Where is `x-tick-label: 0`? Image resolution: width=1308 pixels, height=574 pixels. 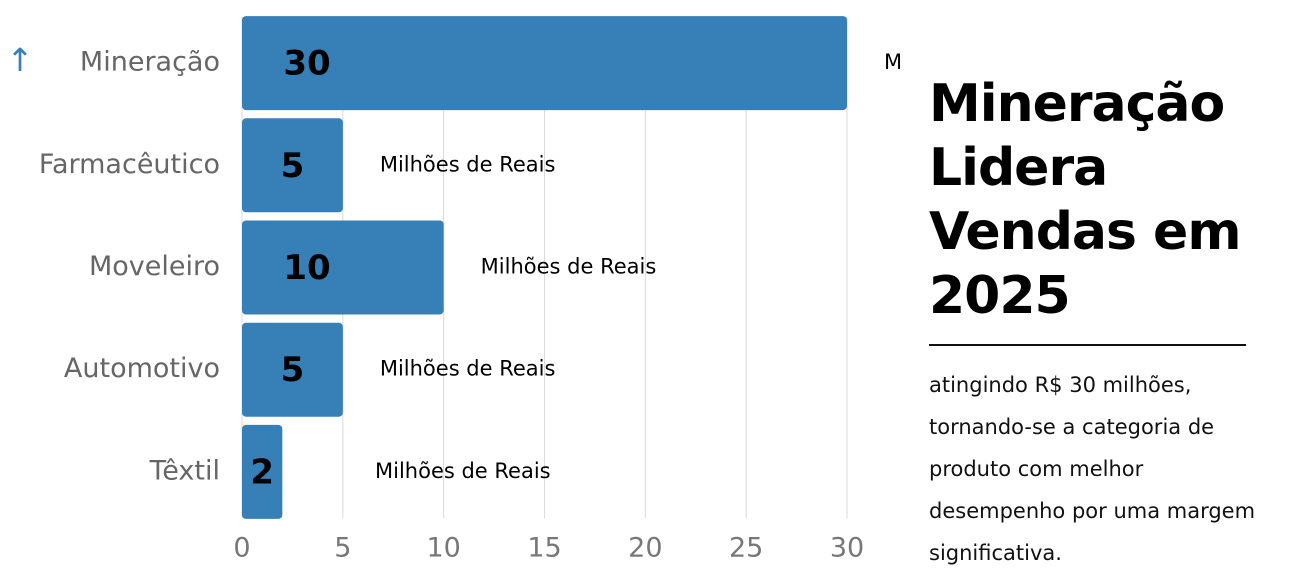 x-tick-label: 0 is located at coordinates (241, 548).